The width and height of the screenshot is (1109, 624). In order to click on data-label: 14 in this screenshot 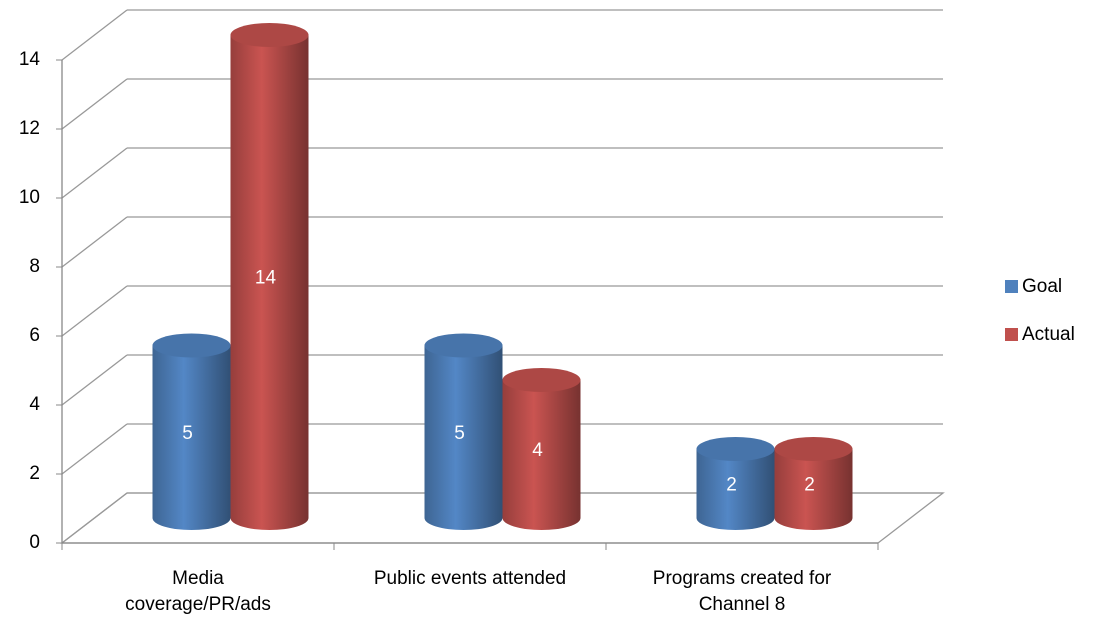, I will do `click(266, 278)`.